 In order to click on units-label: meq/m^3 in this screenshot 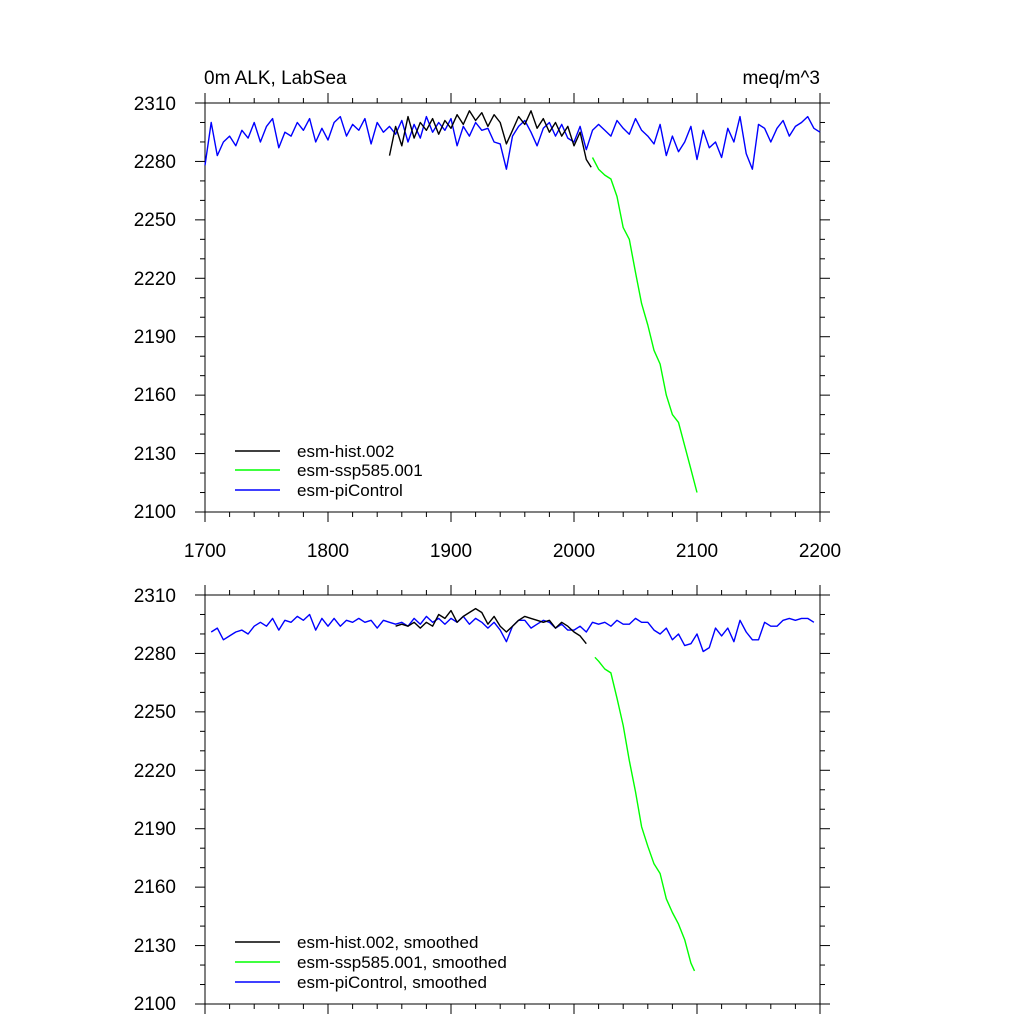, I will do `click(781, 78)`.